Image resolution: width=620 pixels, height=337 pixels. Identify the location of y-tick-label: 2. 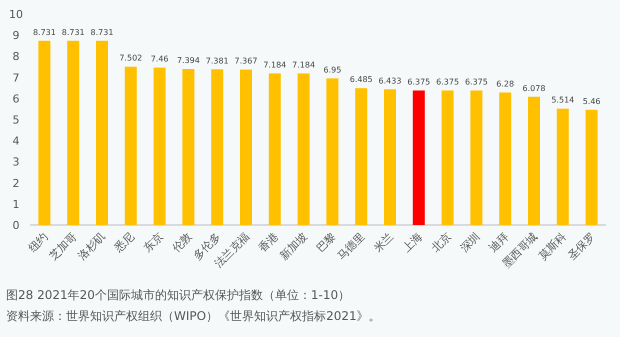
(16, 183).